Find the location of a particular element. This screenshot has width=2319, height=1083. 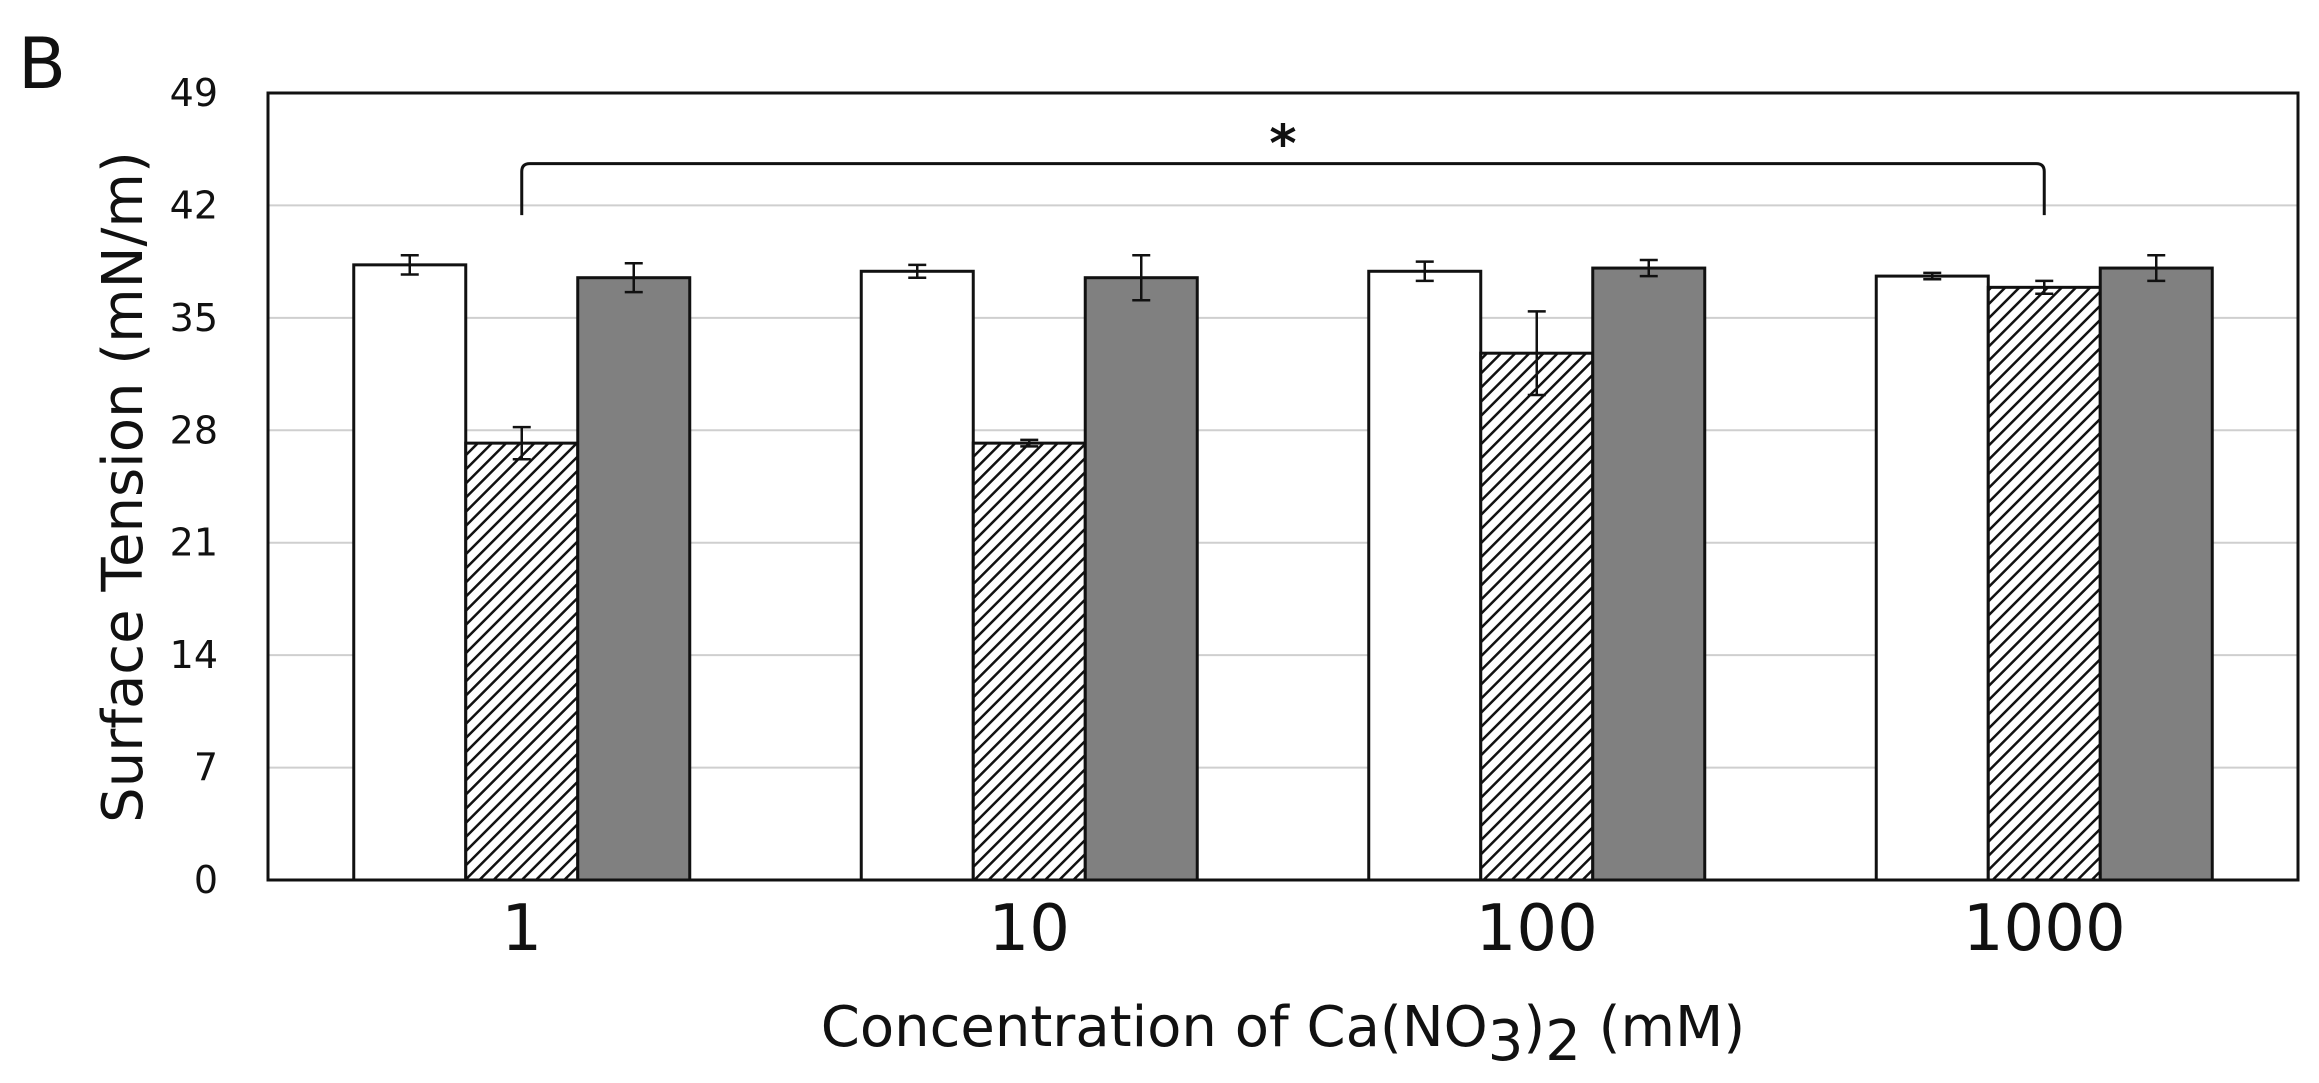

y-tick-label: 7 is located at coordinates (206, 768).